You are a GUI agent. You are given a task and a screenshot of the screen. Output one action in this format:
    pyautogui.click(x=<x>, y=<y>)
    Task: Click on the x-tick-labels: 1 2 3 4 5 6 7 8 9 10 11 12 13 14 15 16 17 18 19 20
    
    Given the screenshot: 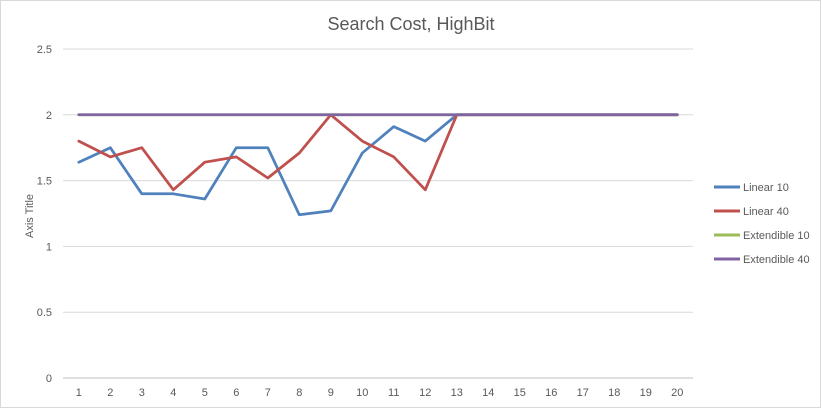 What is the action you would take?
    pyautogui.click(x=380, y=393)
    